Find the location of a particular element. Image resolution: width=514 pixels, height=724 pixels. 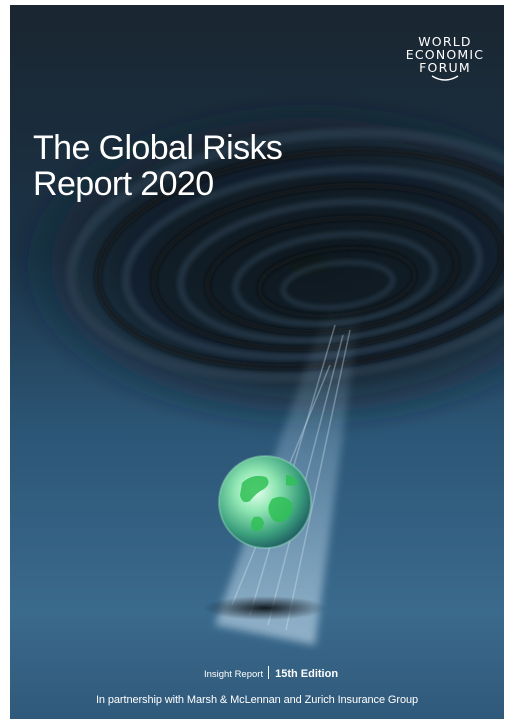

title-line-1: The Global Risks is located at coordinates (158, 148).